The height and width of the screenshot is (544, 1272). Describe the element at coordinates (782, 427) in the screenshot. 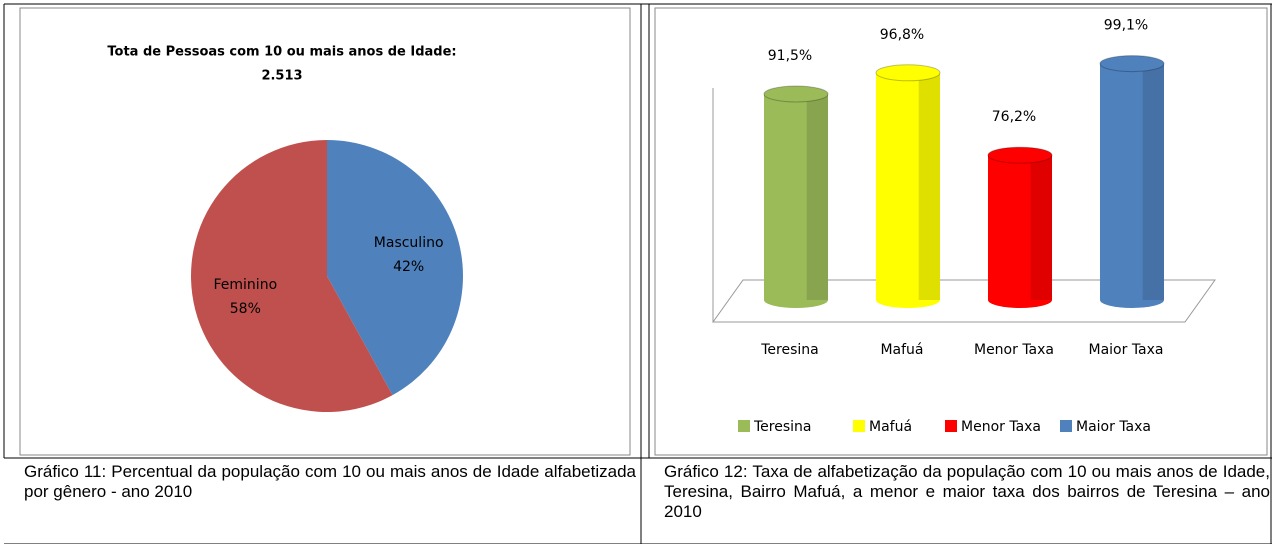

I see `legend-label: Teresina` at that location.